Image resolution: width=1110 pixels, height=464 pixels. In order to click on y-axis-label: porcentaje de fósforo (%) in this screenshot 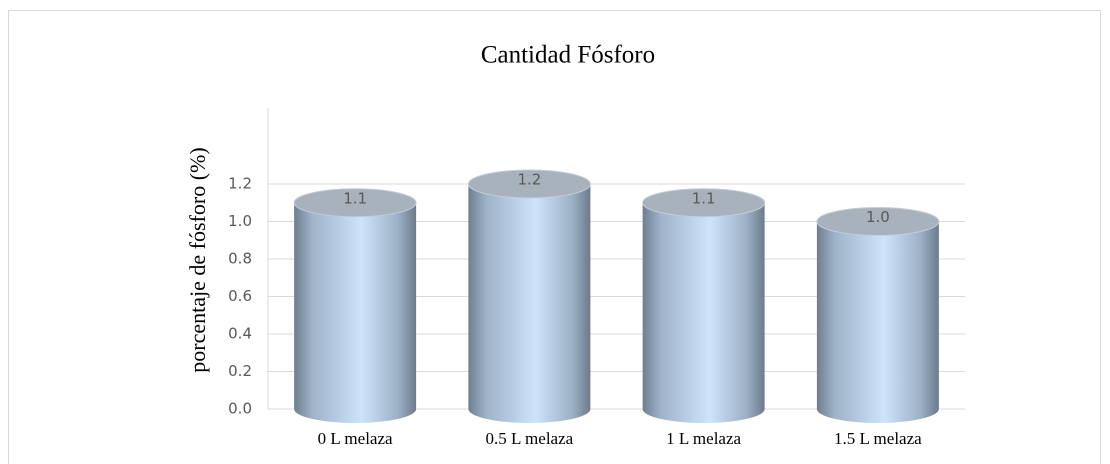, I will do `click(197, 259)`.